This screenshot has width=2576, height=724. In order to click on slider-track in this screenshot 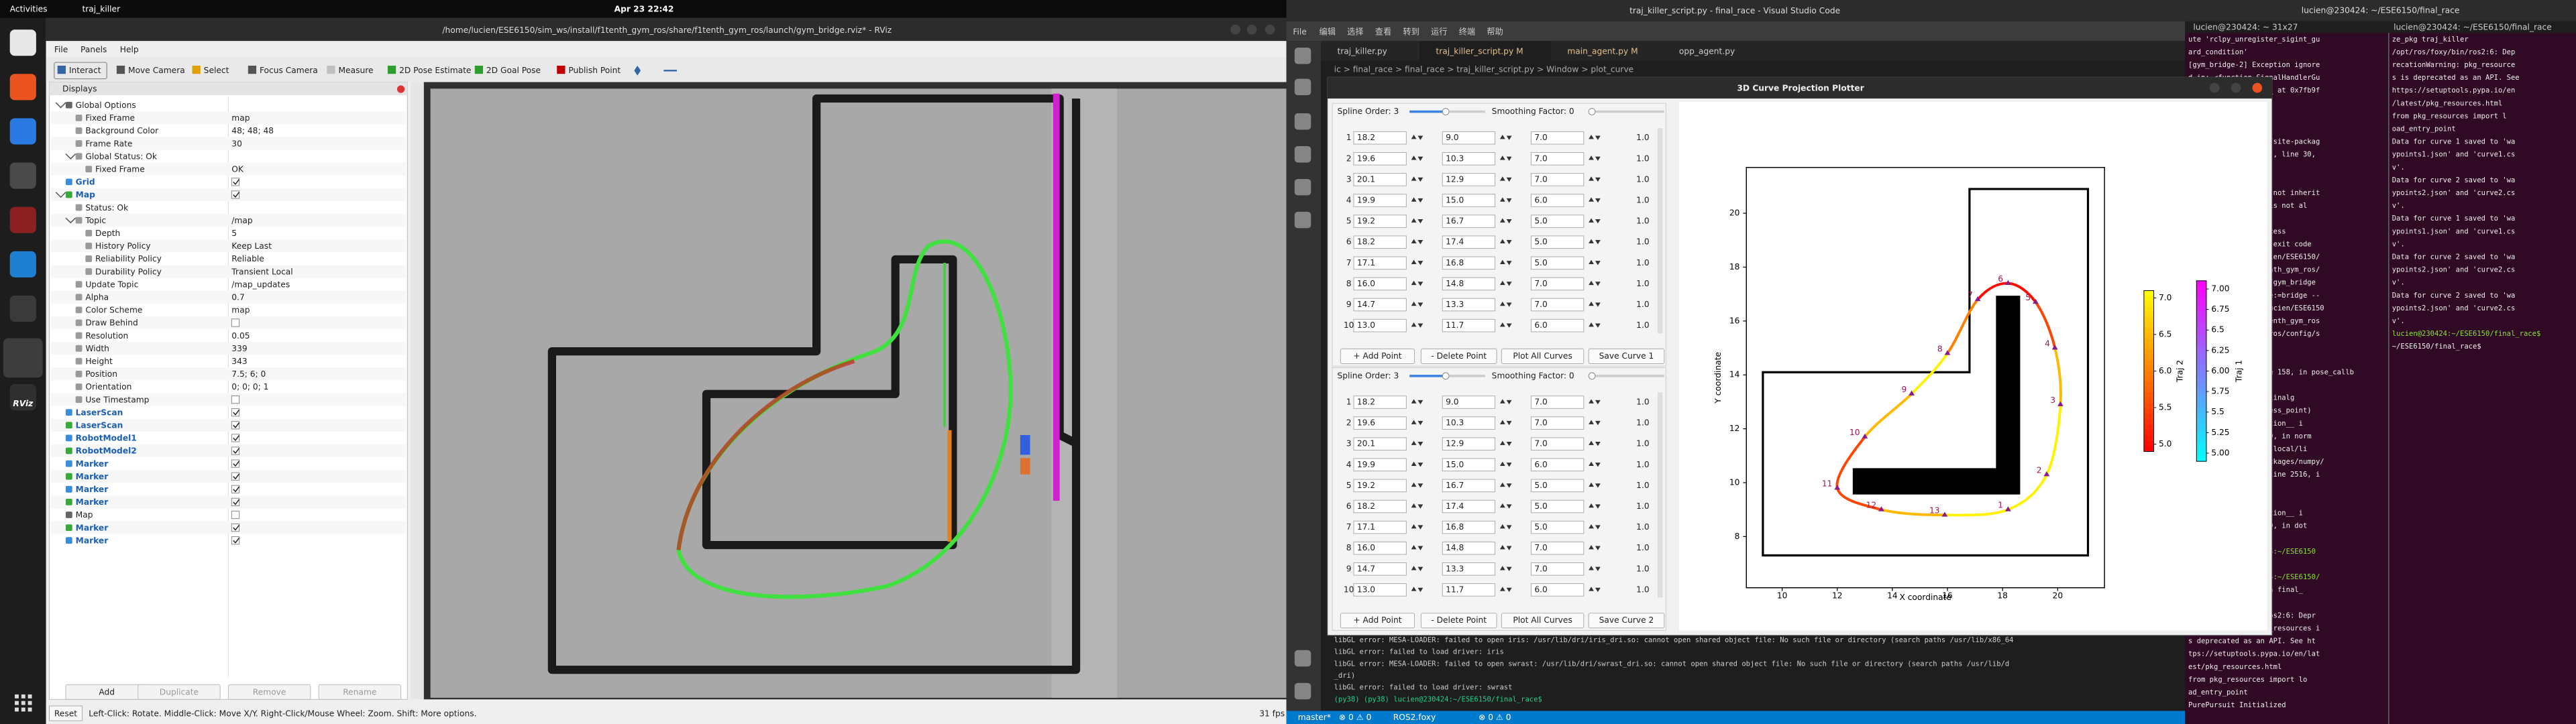, I will do `click(1626, 112)`.